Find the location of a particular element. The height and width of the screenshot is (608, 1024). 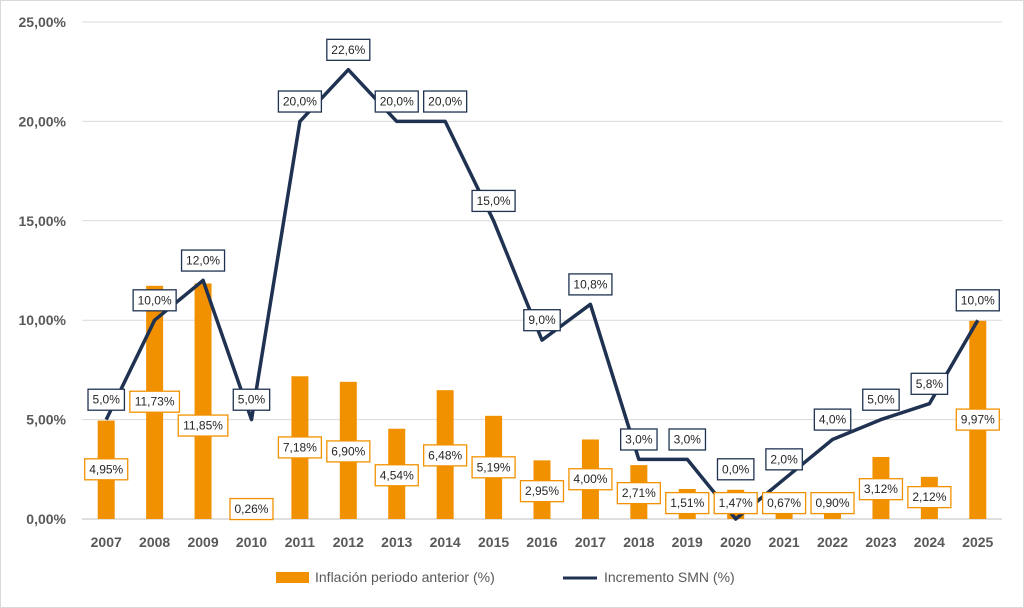

bar is located at coordinates (203, 401).